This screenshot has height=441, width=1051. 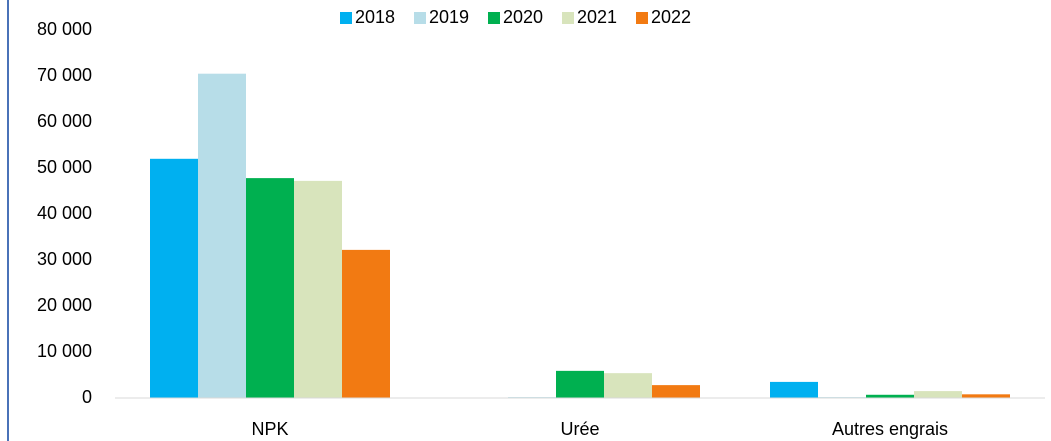 I want to click on x-tick-label: NPK, so click(x=269, y=429).